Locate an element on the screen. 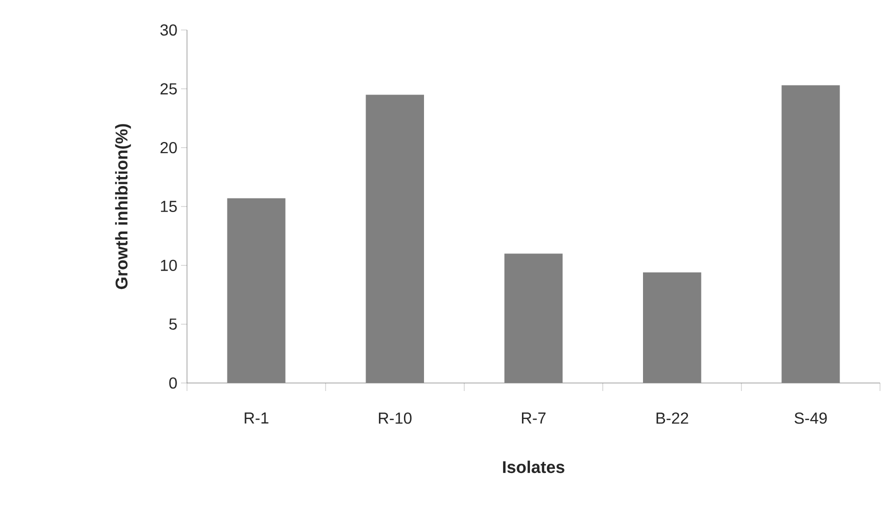 This screenshot has width=887, height=526. x-tick-label: S-49 is located at coordinates (810, 418).